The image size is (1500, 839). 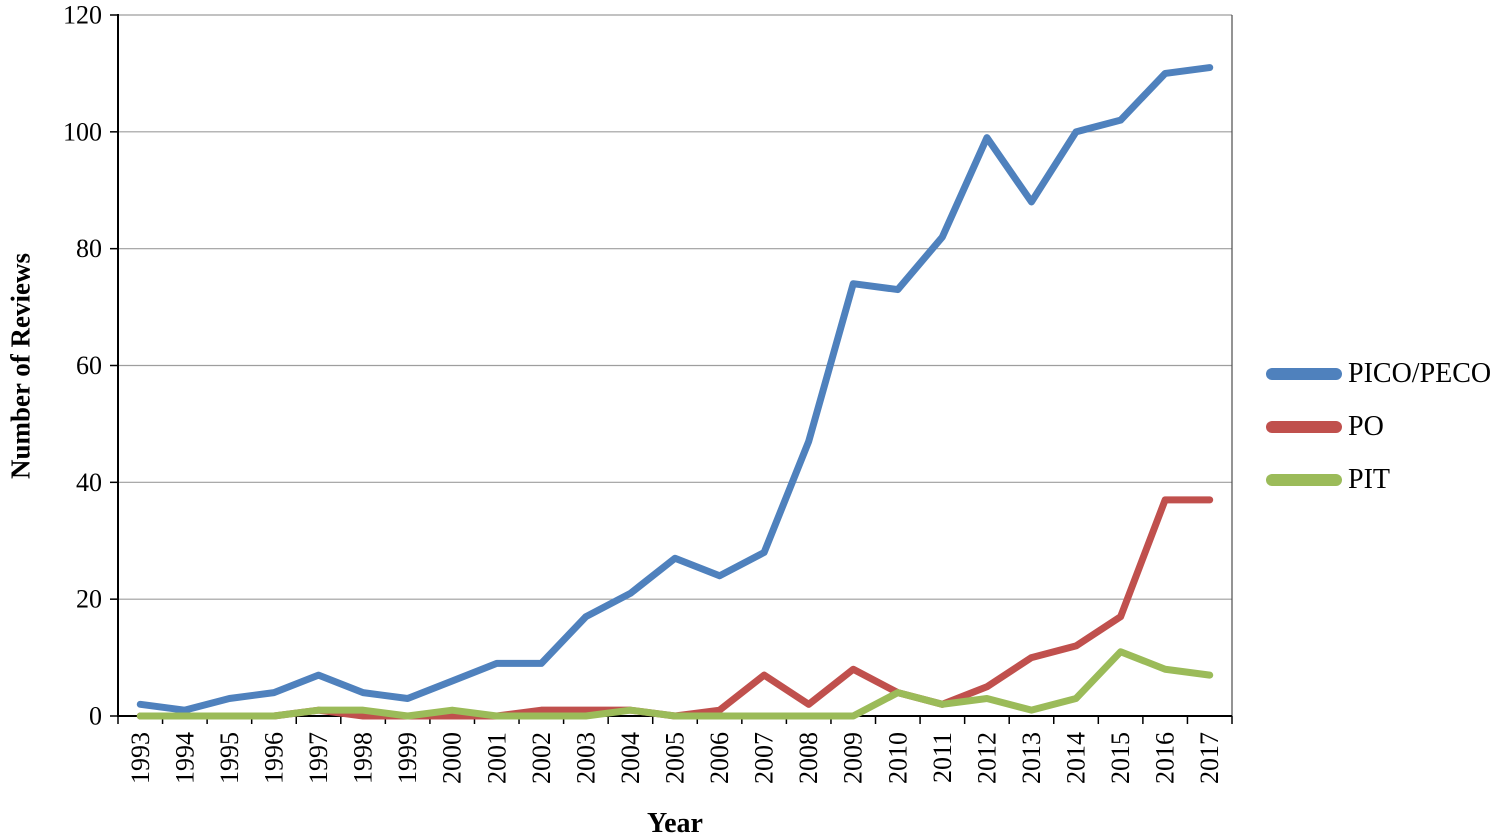 What do you see at coordinates (1304, 480) in the screenshot?
I see `legend-swatch-pit` at bounding box center [1304, 480].